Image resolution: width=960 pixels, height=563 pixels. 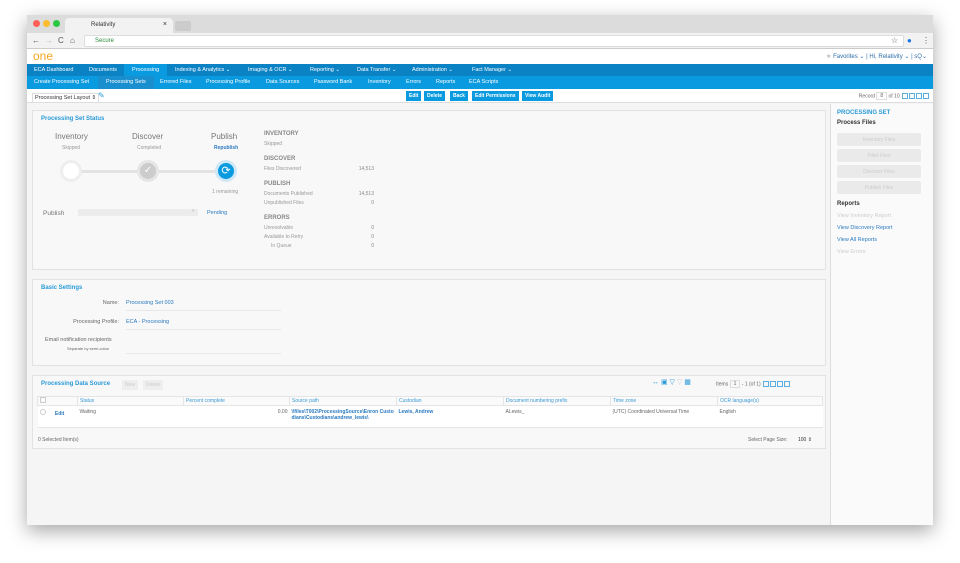 I want to click on col-custodian: Custodian, so click(x=450, y=401).